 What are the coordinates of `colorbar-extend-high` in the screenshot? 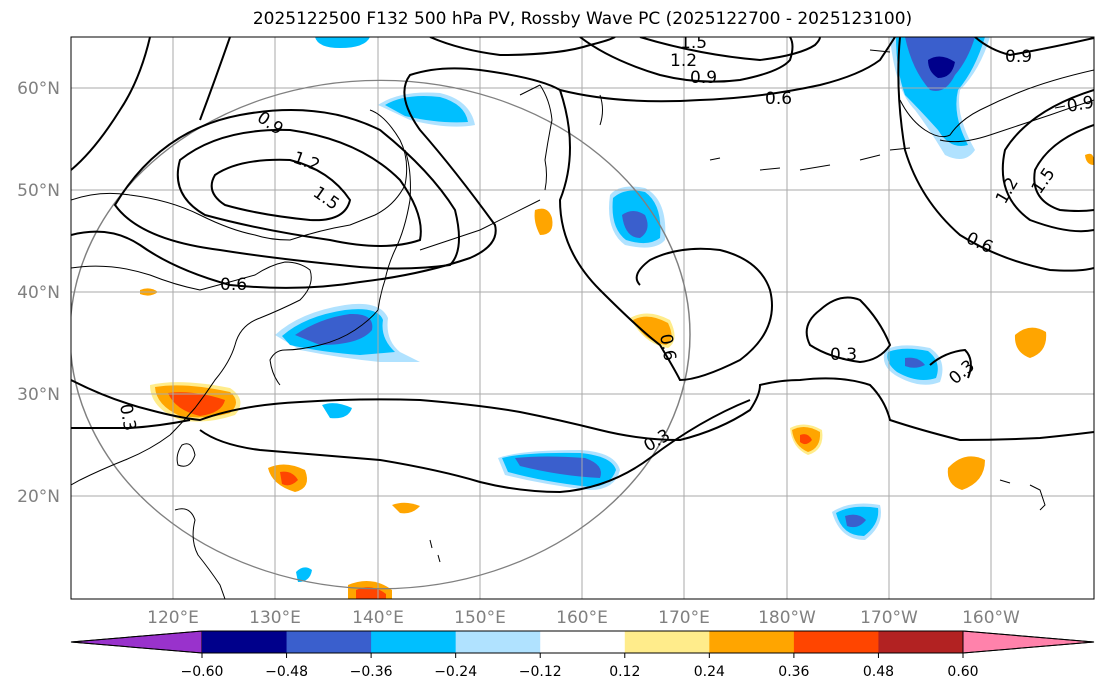 It's located at (1028, 642).